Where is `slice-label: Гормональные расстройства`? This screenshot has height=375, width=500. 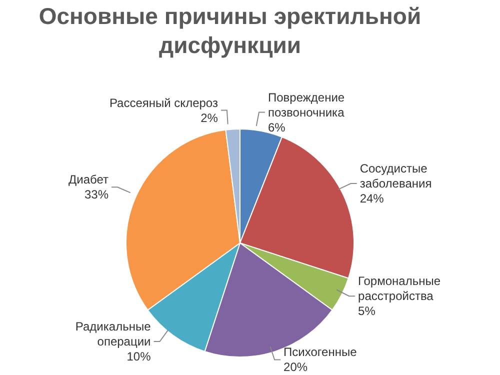 slice-label: Гормональные расстройства is located at coordinates (399, 289).